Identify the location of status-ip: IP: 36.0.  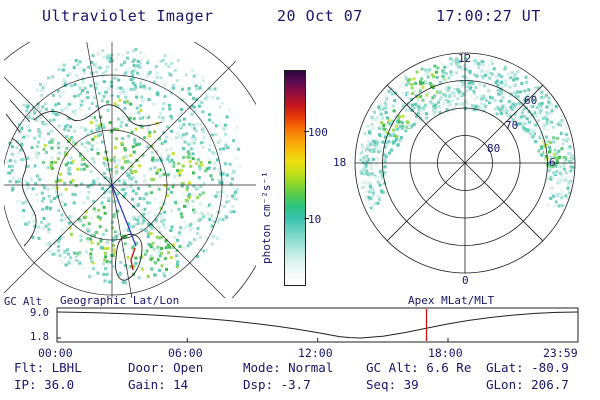
(44, 384).